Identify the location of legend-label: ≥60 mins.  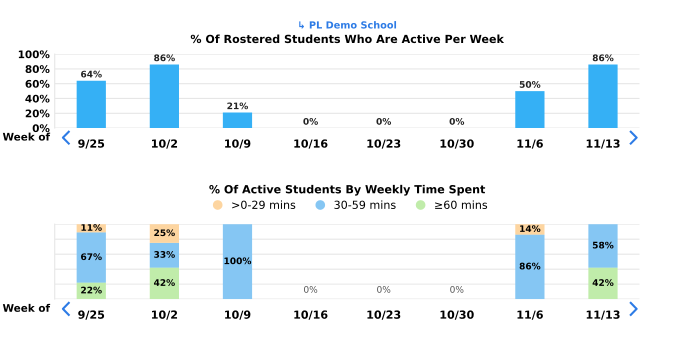
(461, 205).